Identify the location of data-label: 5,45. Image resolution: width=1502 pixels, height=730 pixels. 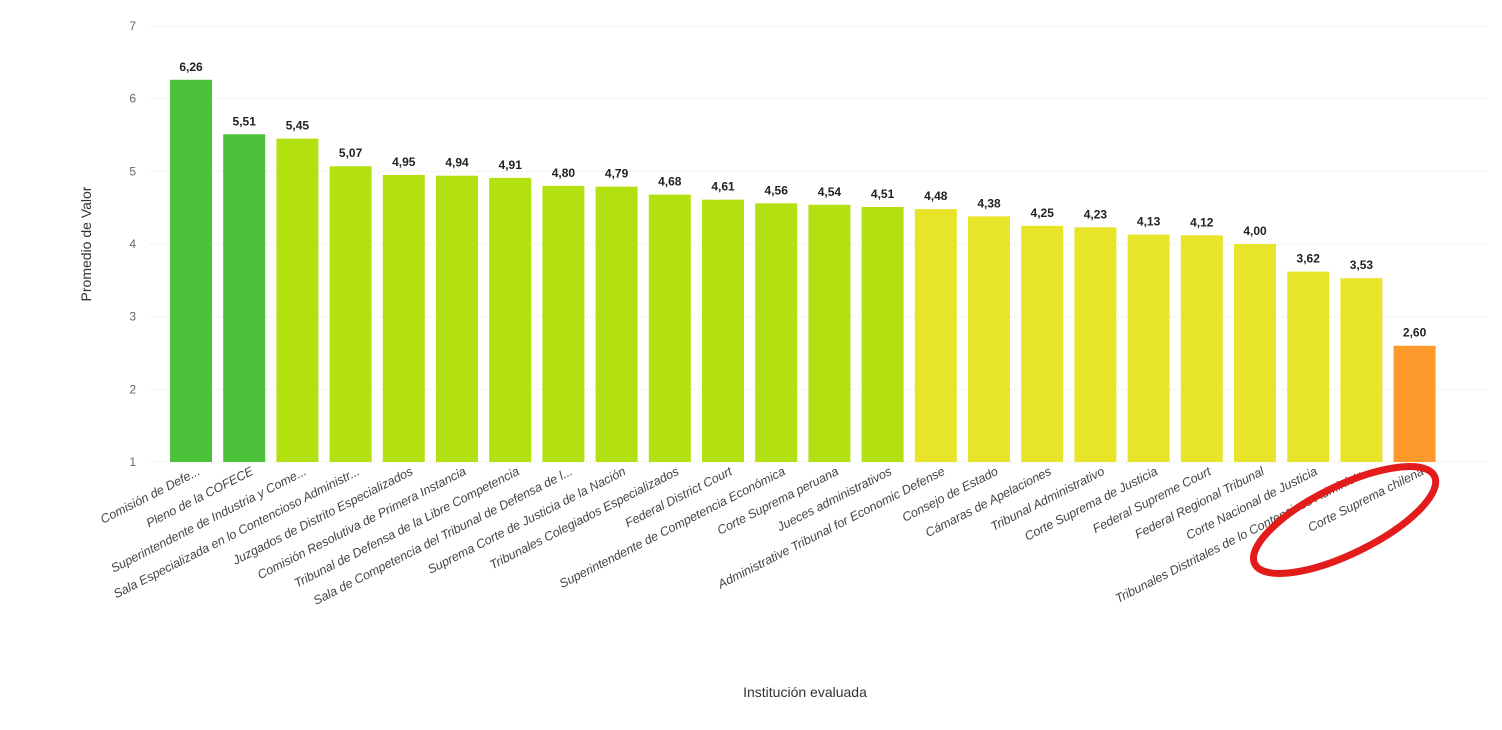
(298, 126).